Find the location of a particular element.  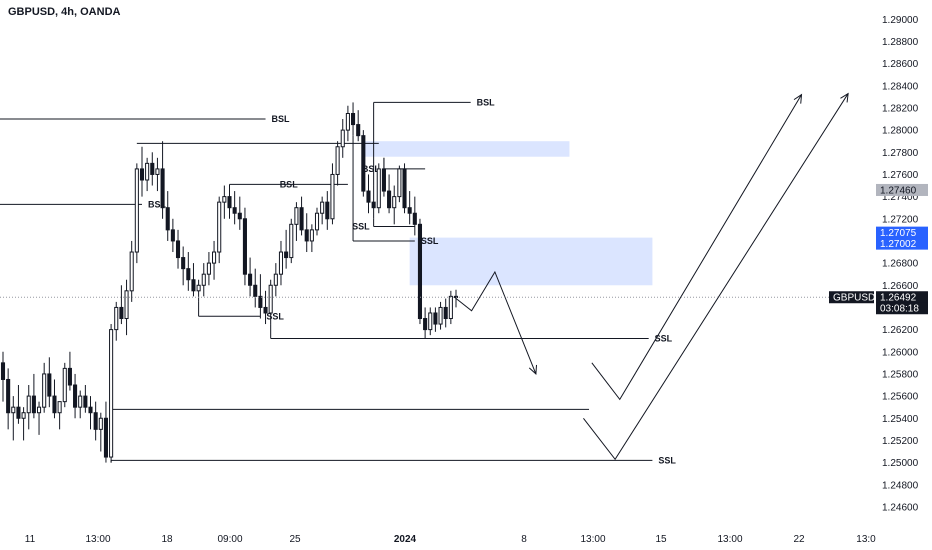

x-tick-label-9: 13:00 is located at coordinates (729, 539).